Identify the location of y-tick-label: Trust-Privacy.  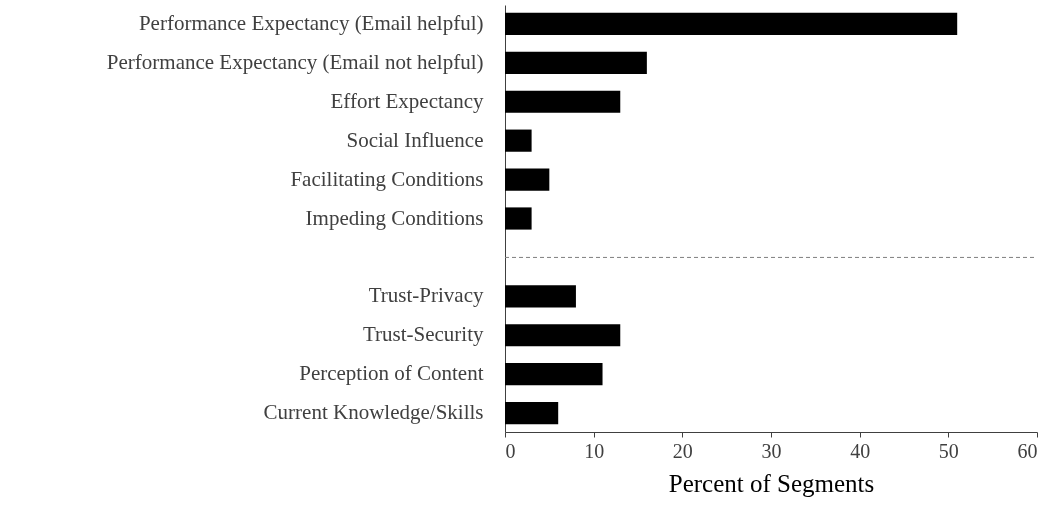
(426, 295).